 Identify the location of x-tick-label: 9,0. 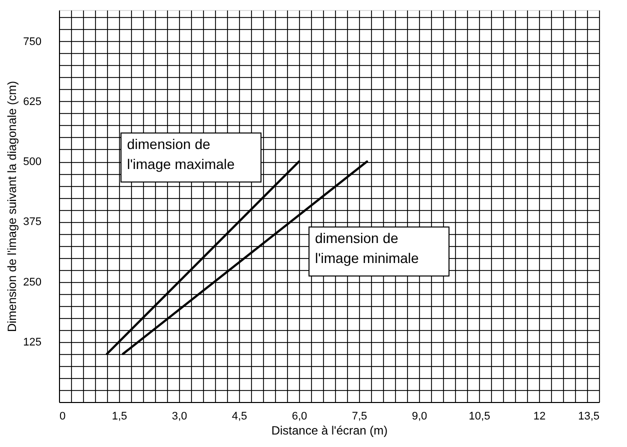
(420, 416).